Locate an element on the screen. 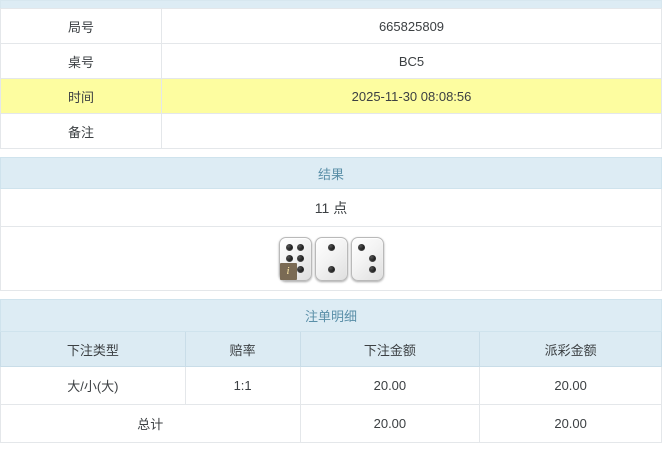 This screenshot has width=662, height=461. result-dice-row: i is located at coordinates (331, 258).